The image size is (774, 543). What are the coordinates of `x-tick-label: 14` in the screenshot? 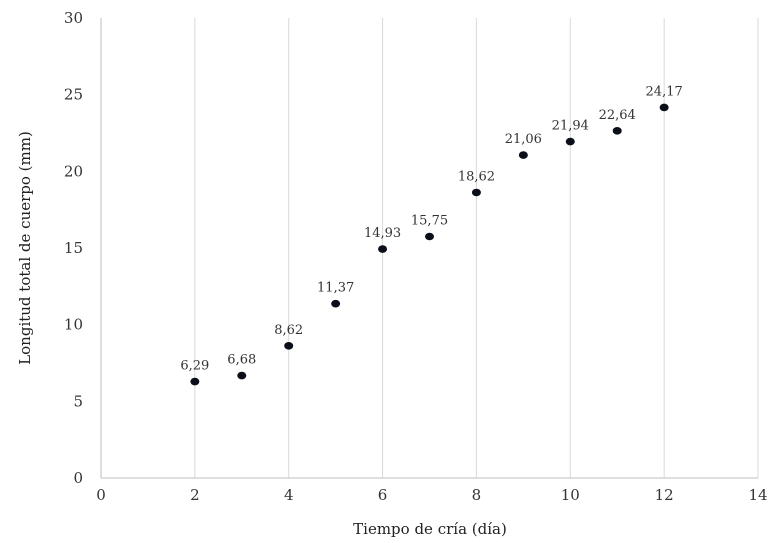 It's located at (757, 495).